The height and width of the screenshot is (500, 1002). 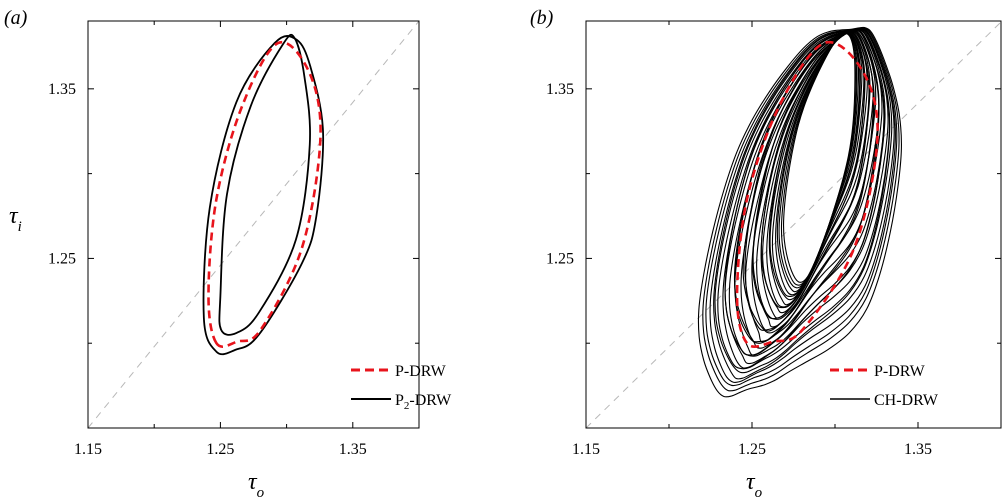 I want to click on p2-drw-inner-curve, so click(x=264, y=184).